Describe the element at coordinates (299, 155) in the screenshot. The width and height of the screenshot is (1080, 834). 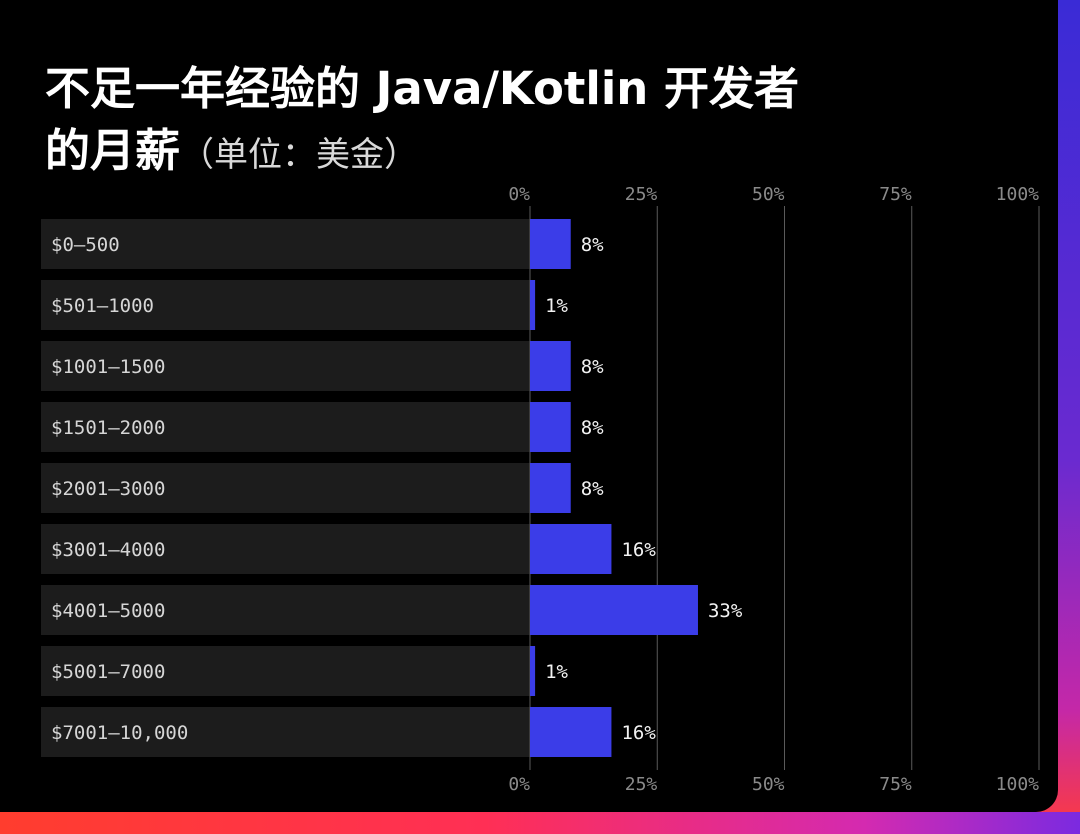
I see `title-unit: （单位：美金）` at that location.